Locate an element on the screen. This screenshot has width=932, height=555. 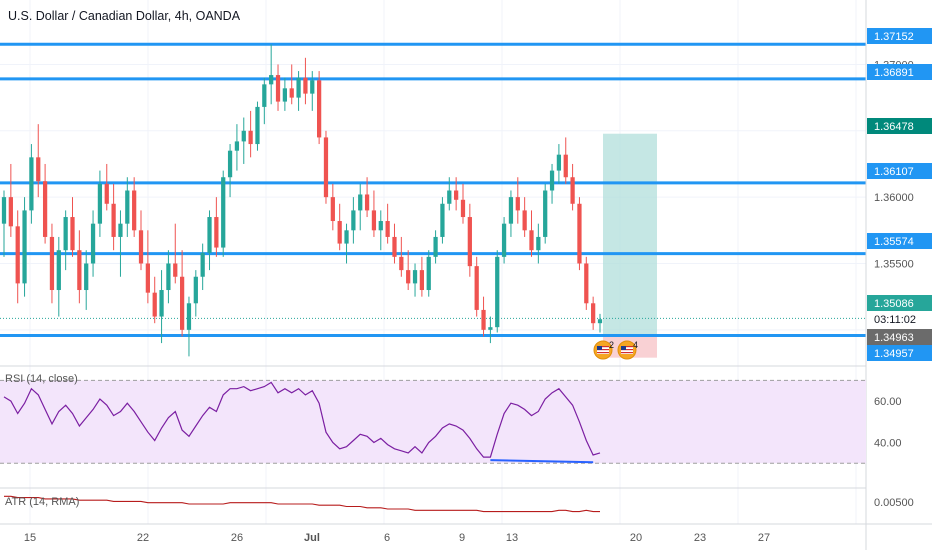
price-axis-label: 1.35500 is located at coordinates (894, 264).